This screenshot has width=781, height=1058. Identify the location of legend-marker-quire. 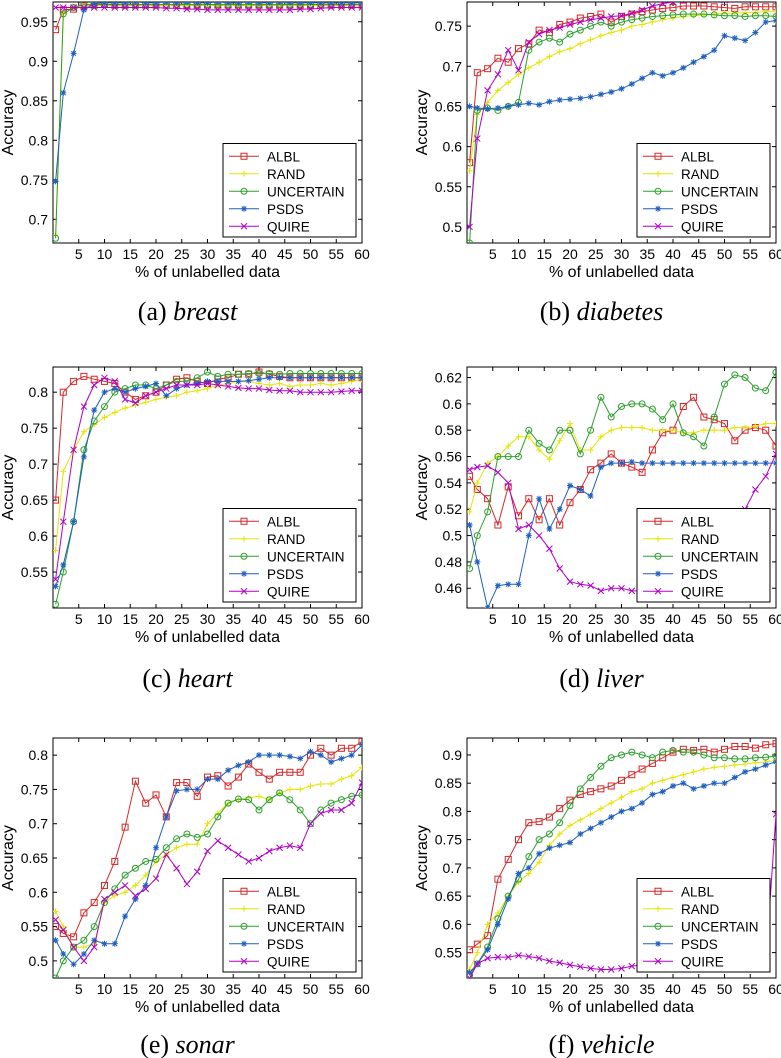
(658, 591).